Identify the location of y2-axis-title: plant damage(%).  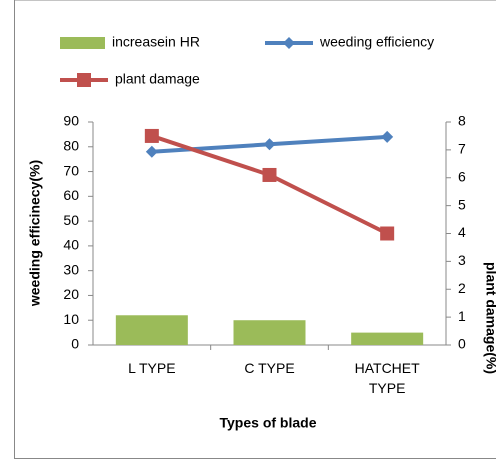
(489, 318).